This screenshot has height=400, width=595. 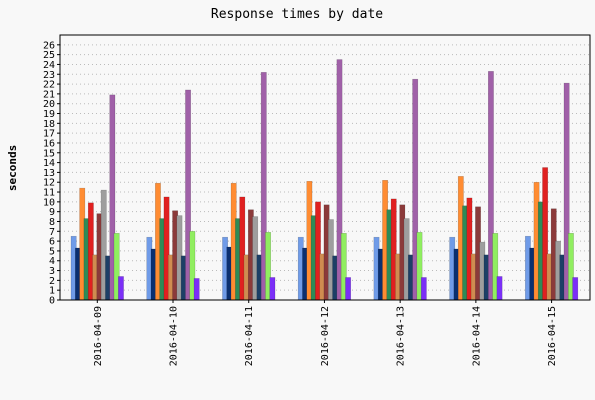 I want to click on y-tick-label: 17, so click(x=49, y=134).